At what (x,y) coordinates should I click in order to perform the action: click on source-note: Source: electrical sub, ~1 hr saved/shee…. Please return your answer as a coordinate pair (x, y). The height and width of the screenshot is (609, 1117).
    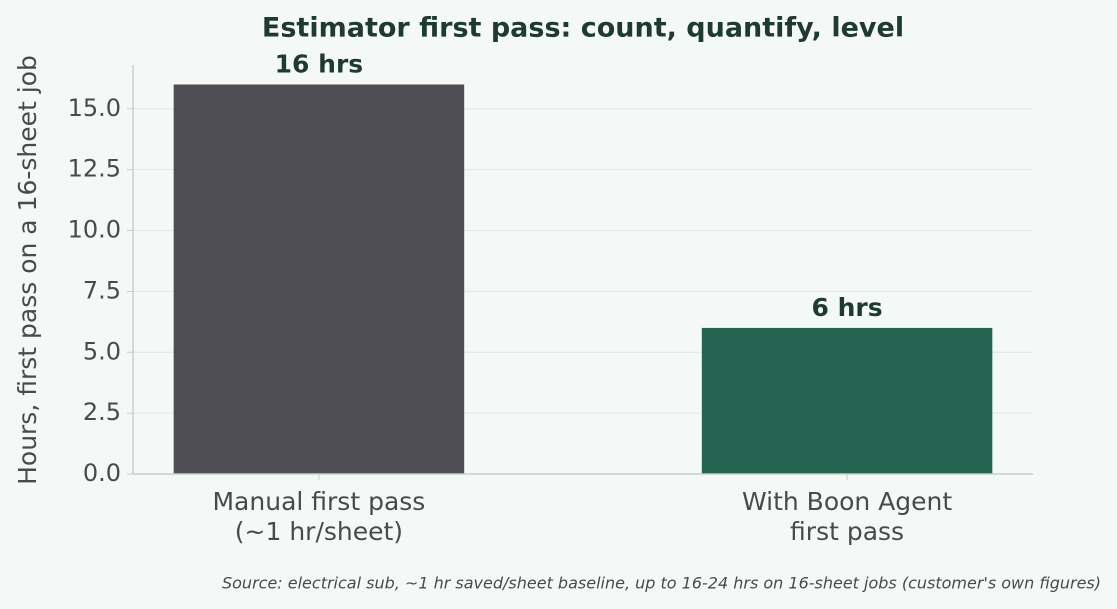
    Looking at the image, I should click on (661, 583).